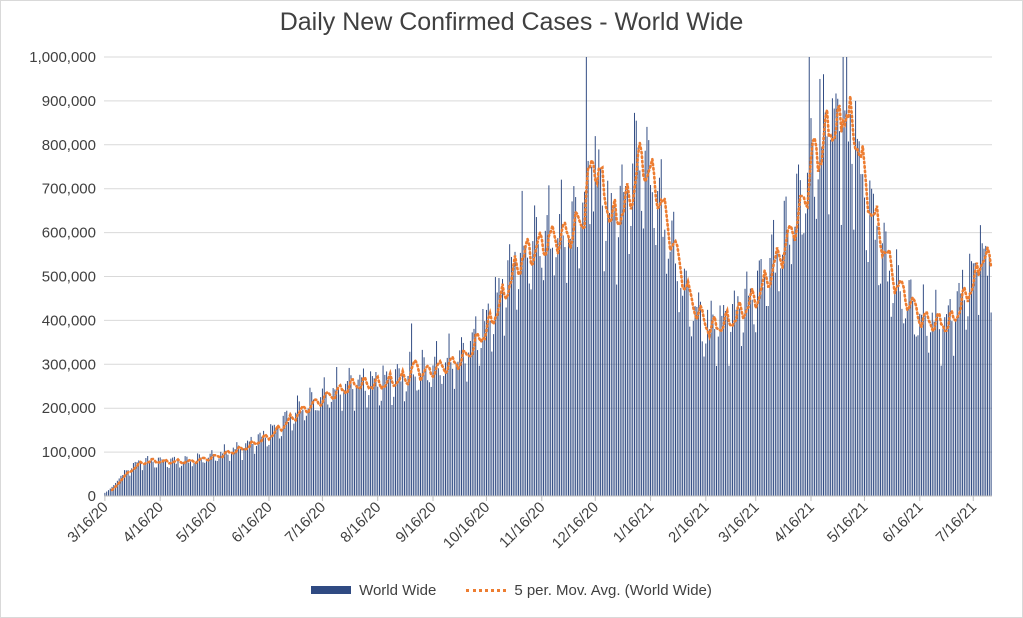  What do you see at coordinates (331, 590) in the screenshot?
I see `legend-swatch-bar` at bounding box center [331, 590].